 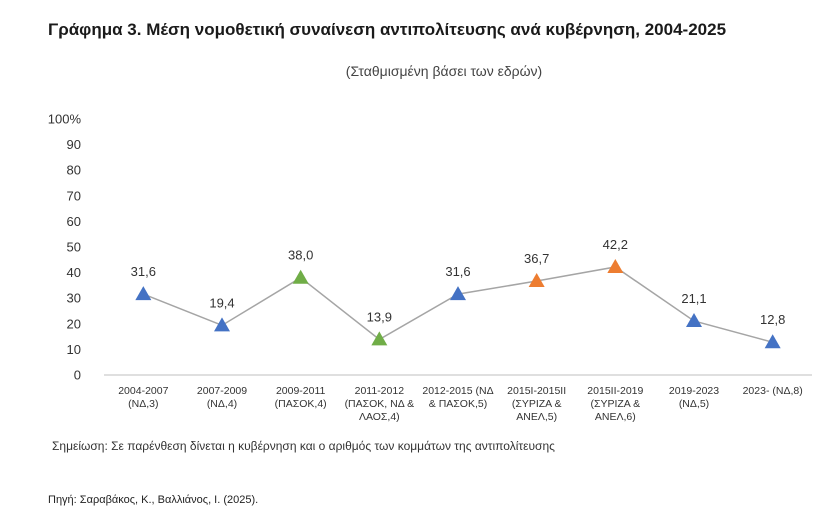 I want to click on y-tick-label: 70, so click(x=74, y=195).